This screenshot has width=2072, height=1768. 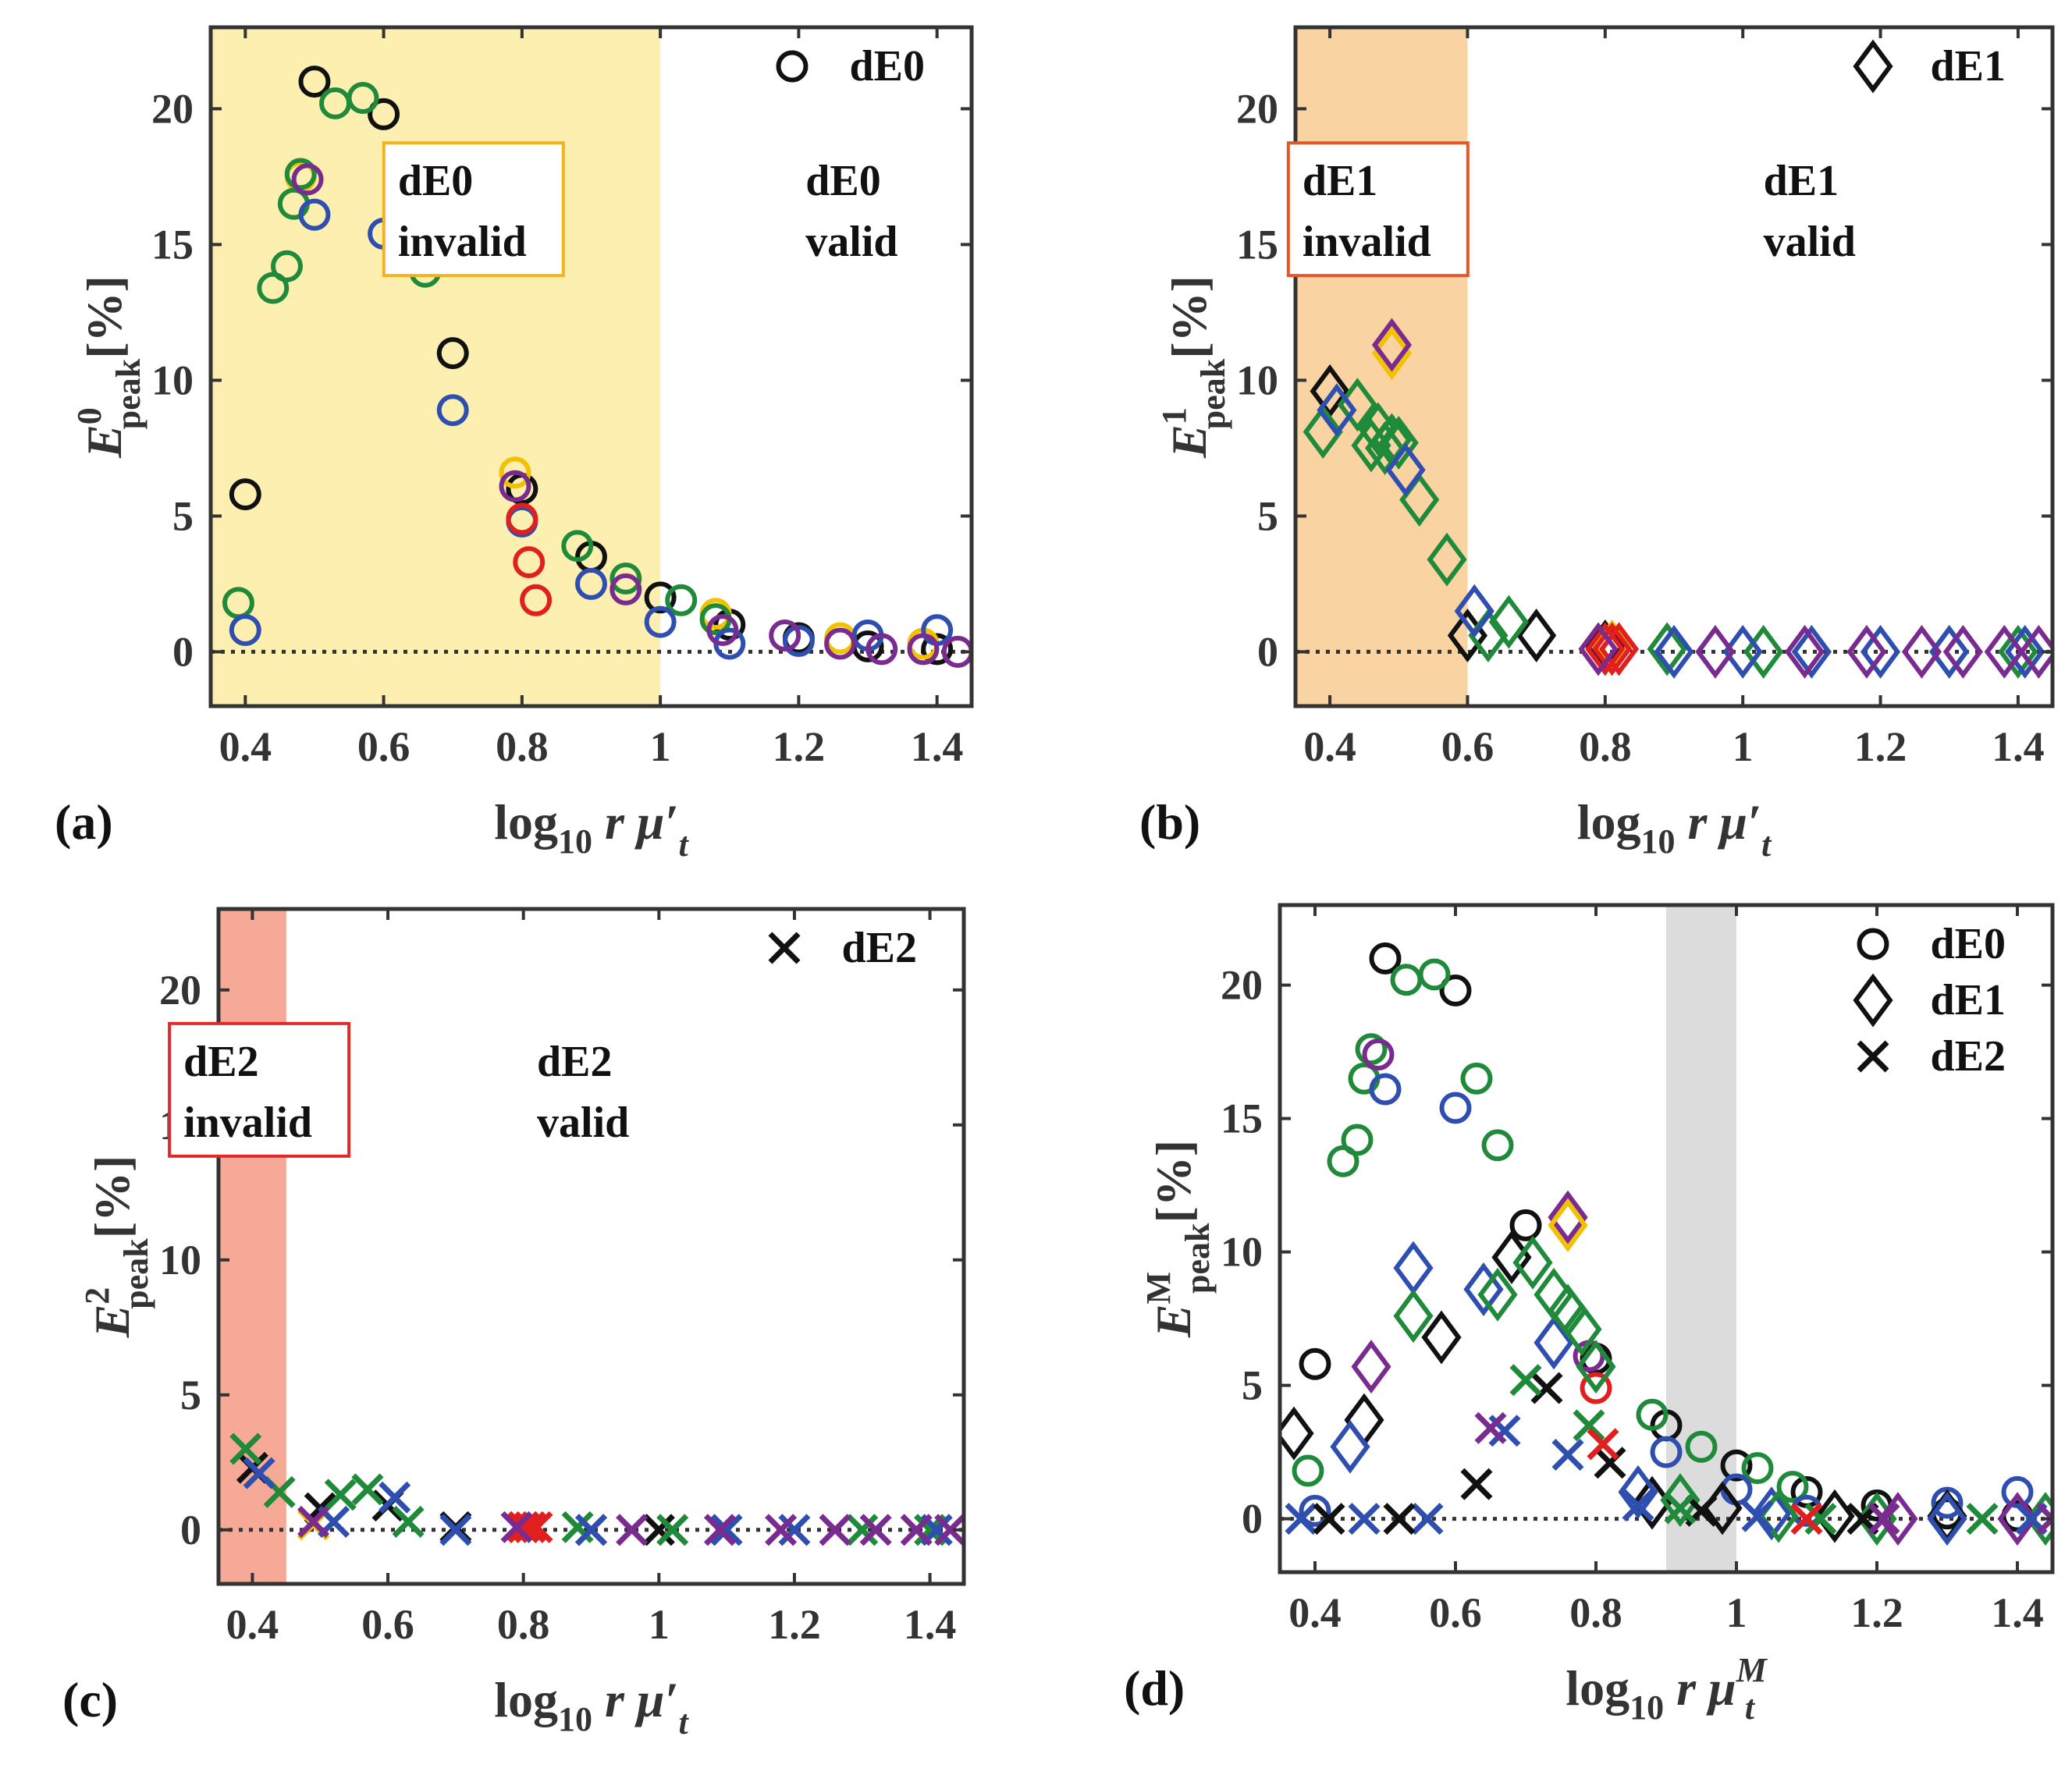 What do you see at coordinates (383, 746) in the screenshot?
I see `x-tick-label: 0.6` at bounding box center [383, 746].